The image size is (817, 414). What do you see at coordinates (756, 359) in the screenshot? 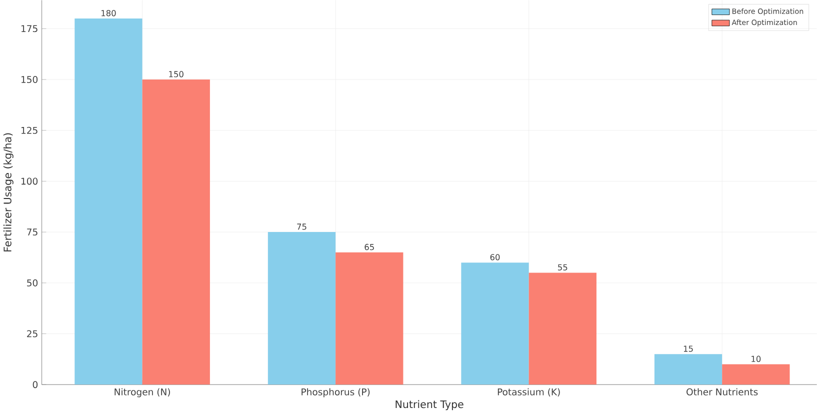
I see `data-label: 10` at bounding box center [756, 359].